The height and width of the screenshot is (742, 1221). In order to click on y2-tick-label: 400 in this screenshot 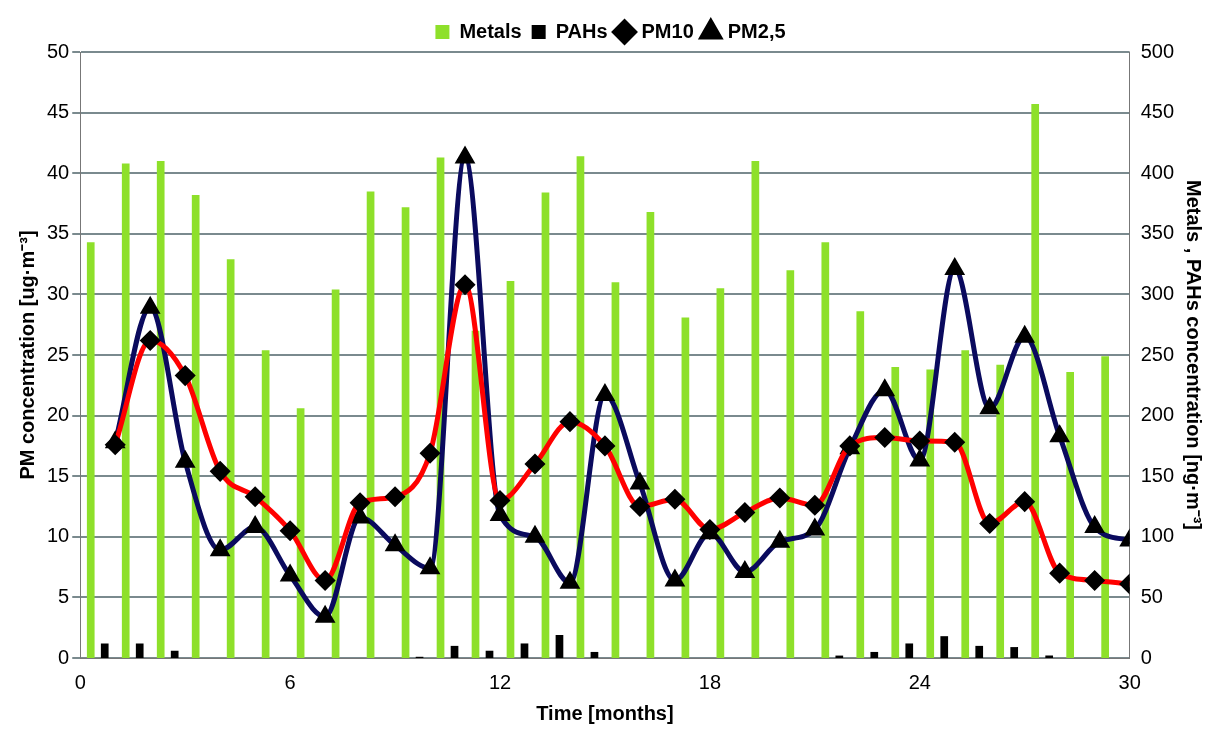, I will do `click(1157, 171)`.